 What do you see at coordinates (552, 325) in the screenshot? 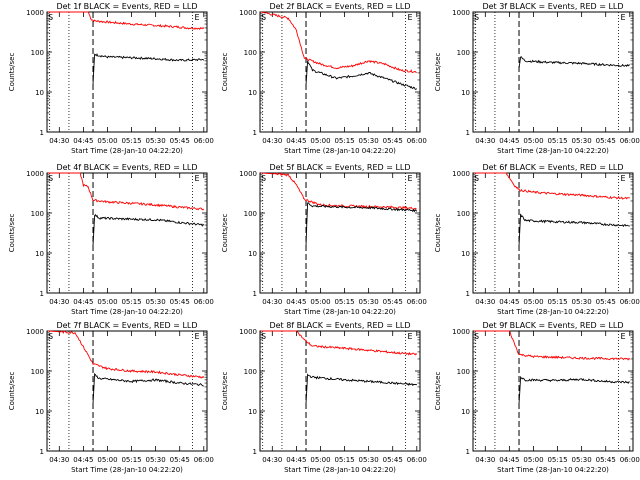
I see `panel-title: Det 9f BLACK = Events, RED = LLD` at bounding box center [552, 325].